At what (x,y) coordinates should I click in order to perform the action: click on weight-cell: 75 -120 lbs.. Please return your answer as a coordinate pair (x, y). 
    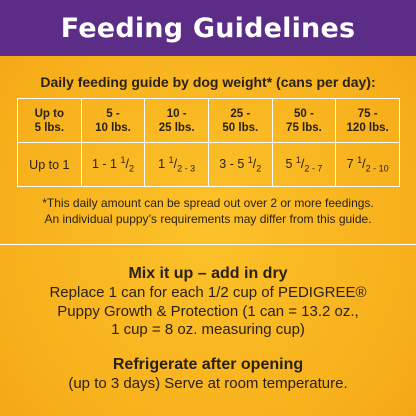
    Looking at the image, I should click on (367, 120).